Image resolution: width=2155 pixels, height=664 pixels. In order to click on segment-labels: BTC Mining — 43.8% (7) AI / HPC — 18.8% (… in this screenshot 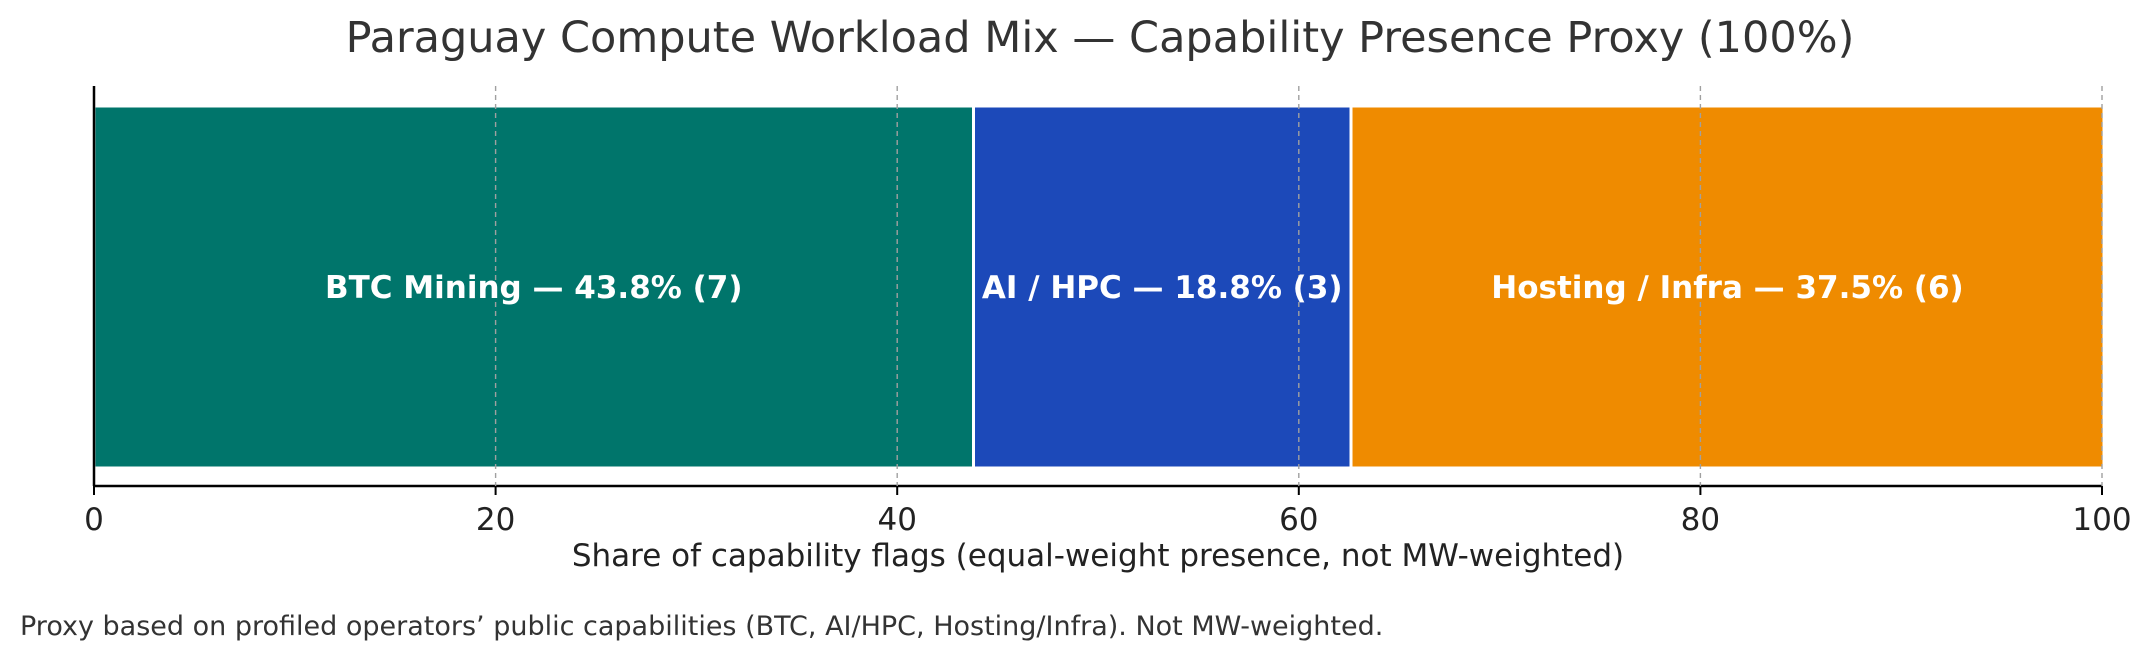, I will do `click(1144, 288)`.